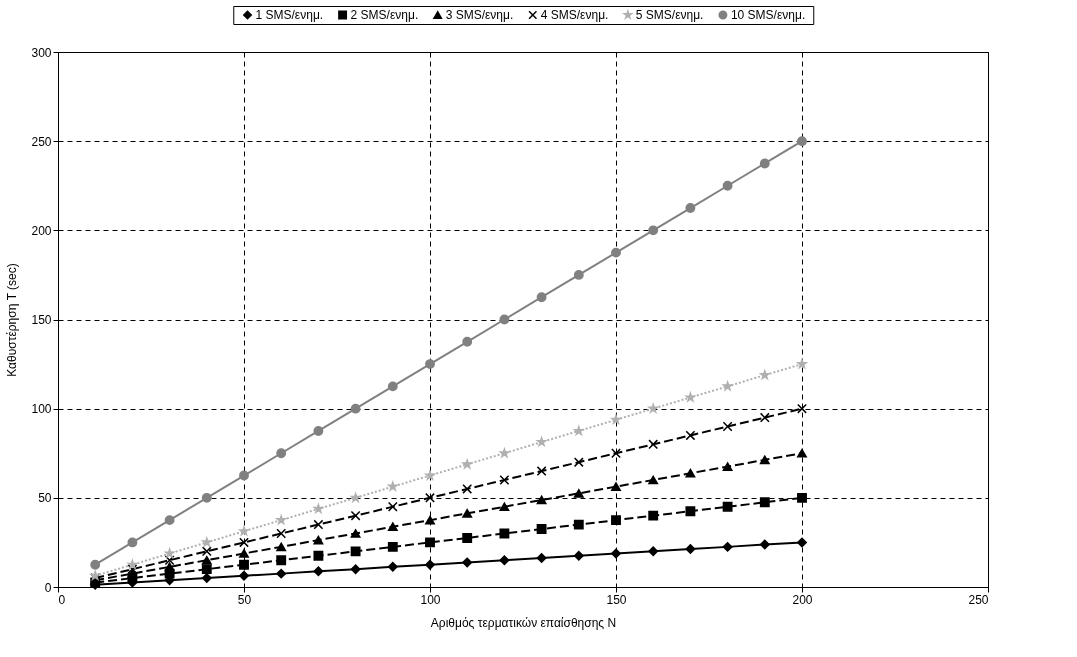 This screenshot has width=1077, height=657. What do you see at coordinates (289, 15) in the screenshot?
I see `legend-label: 1 SMS/ενημ.` at bounding box center [289, 15].